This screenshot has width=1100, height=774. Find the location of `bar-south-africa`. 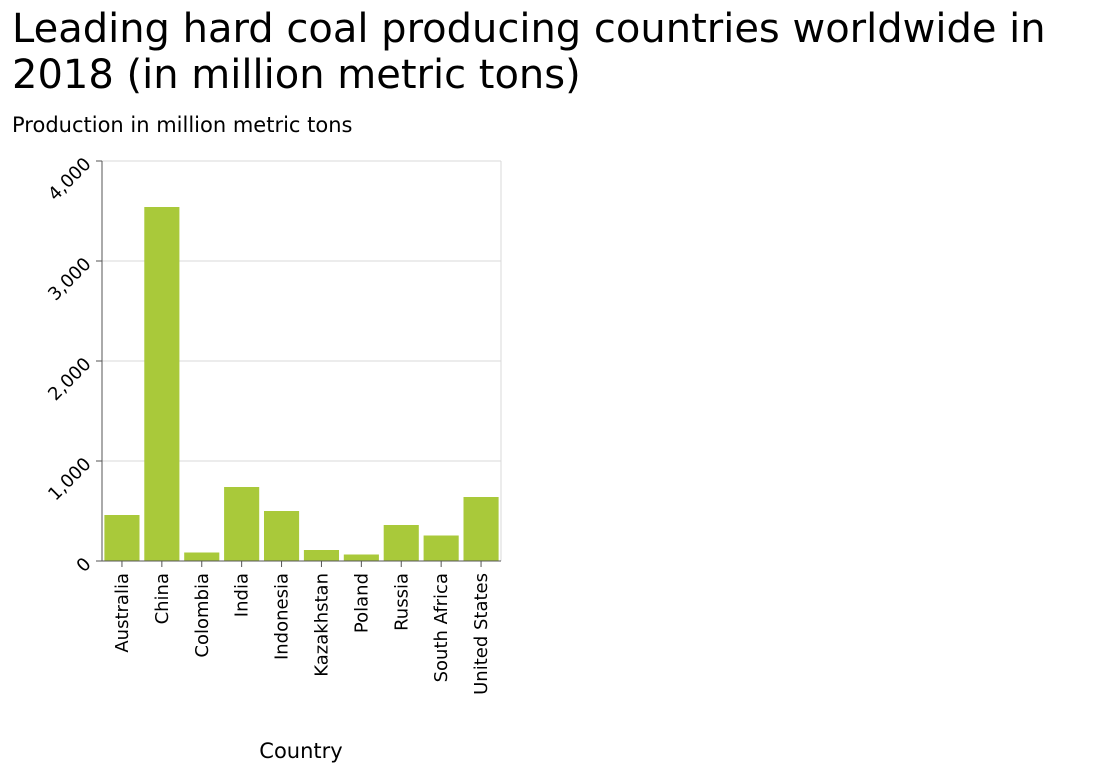

bar-south-africa is located at coordinates (441, 548).